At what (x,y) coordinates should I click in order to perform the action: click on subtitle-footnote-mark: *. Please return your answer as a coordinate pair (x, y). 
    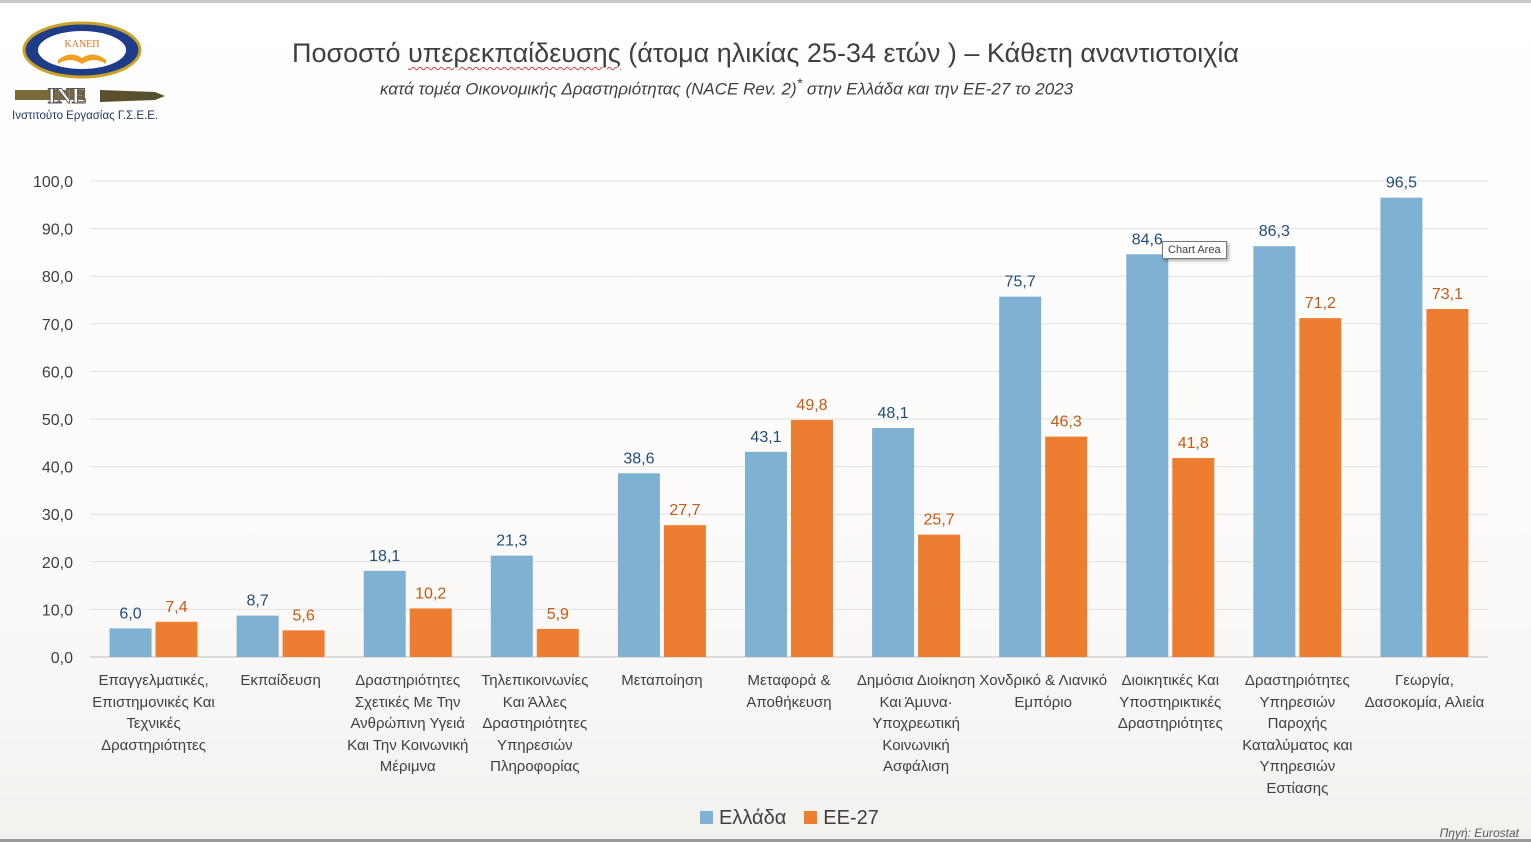
    Looking at the image, I should click on (799, 84).